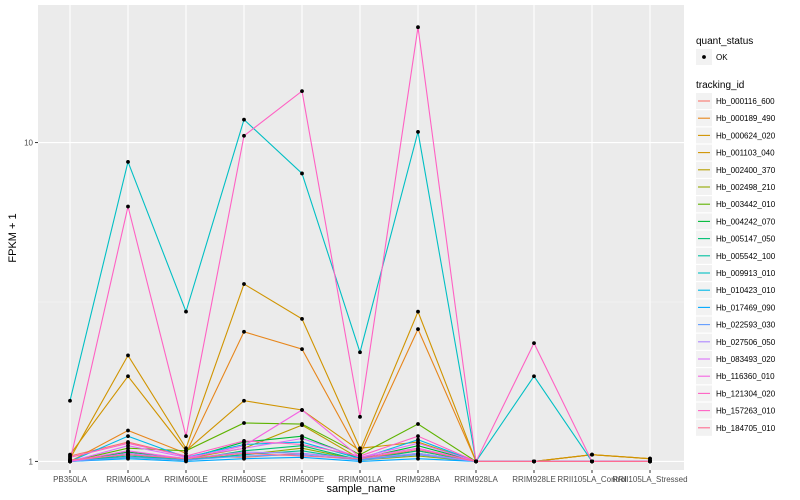 This screenshot has width=800, height=500. Describe the element at coordinates (746, 393) in the screenshot. I see `legend-label: Hb_121304_020` at that location.